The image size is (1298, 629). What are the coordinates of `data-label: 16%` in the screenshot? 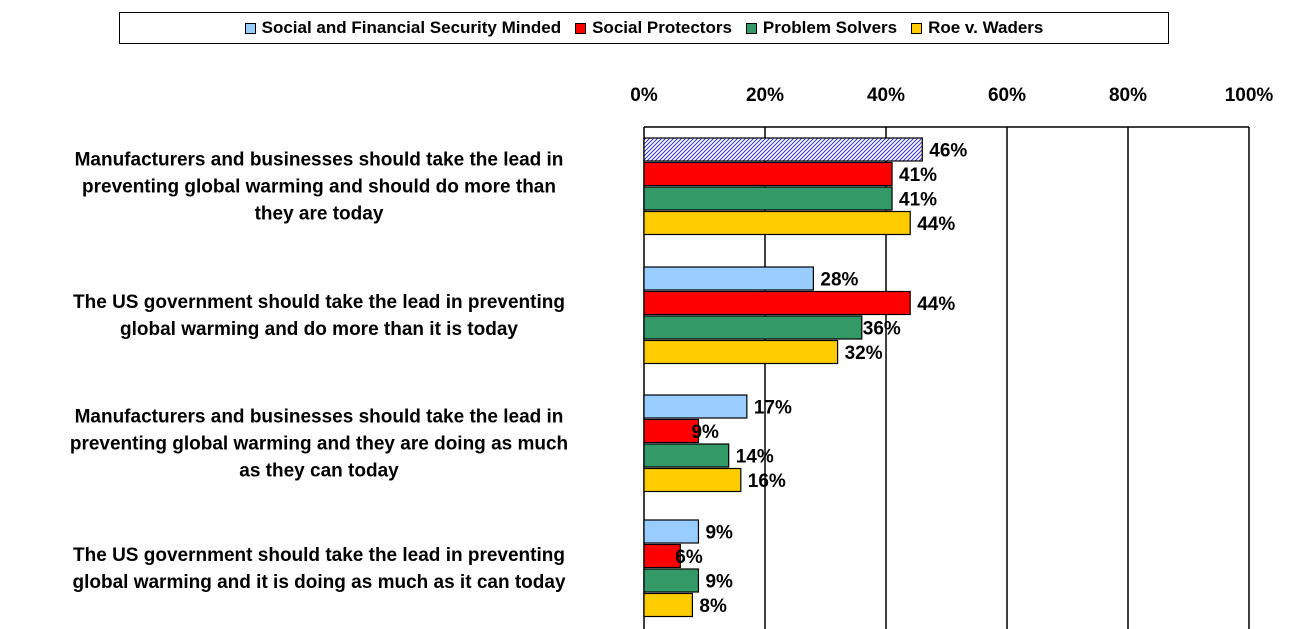 It's located at (767, 481).